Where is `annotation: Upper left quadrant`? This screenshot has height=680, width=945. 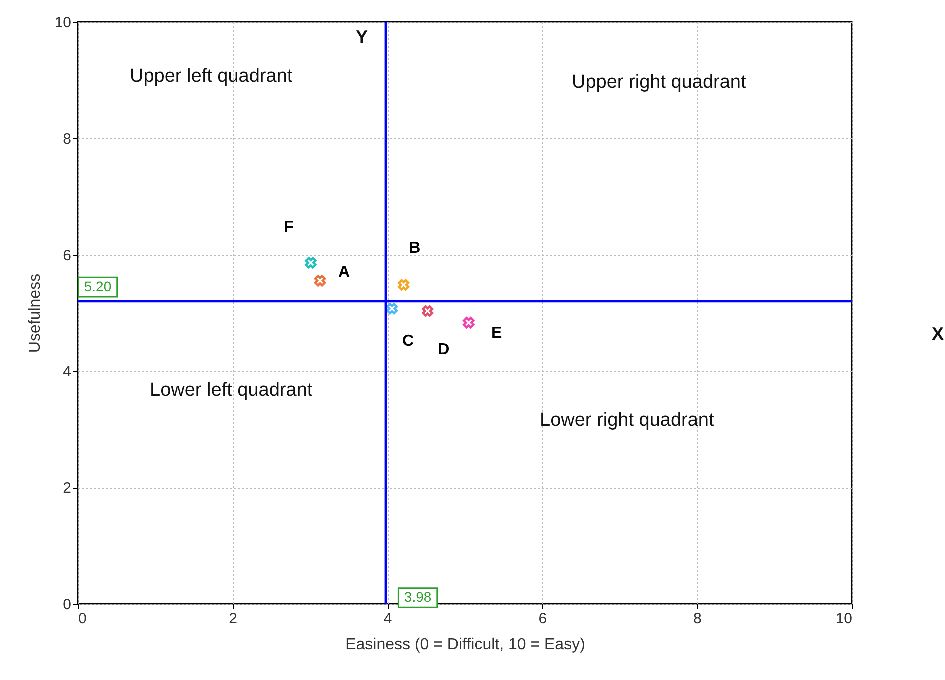 annotation: Upper left quadrant is located at coordinates (212, 76).